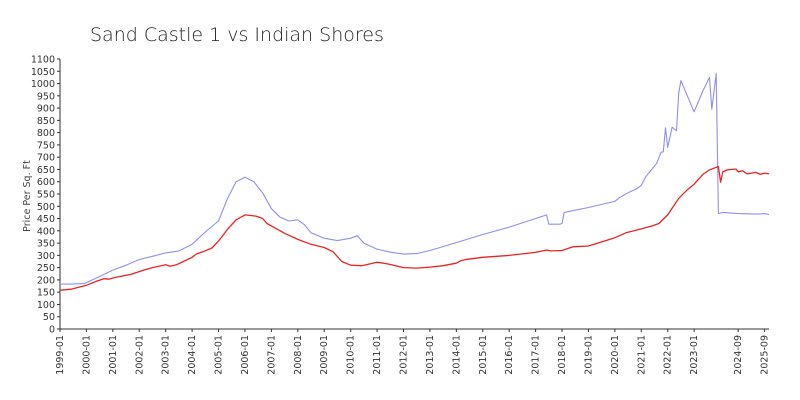 This screenshot has width=800, height=400. Describe the element at coordinates (237, 35) in the screenshot. I see `chart-title: Sand Castle 1 vs Indian Shores` at that location.